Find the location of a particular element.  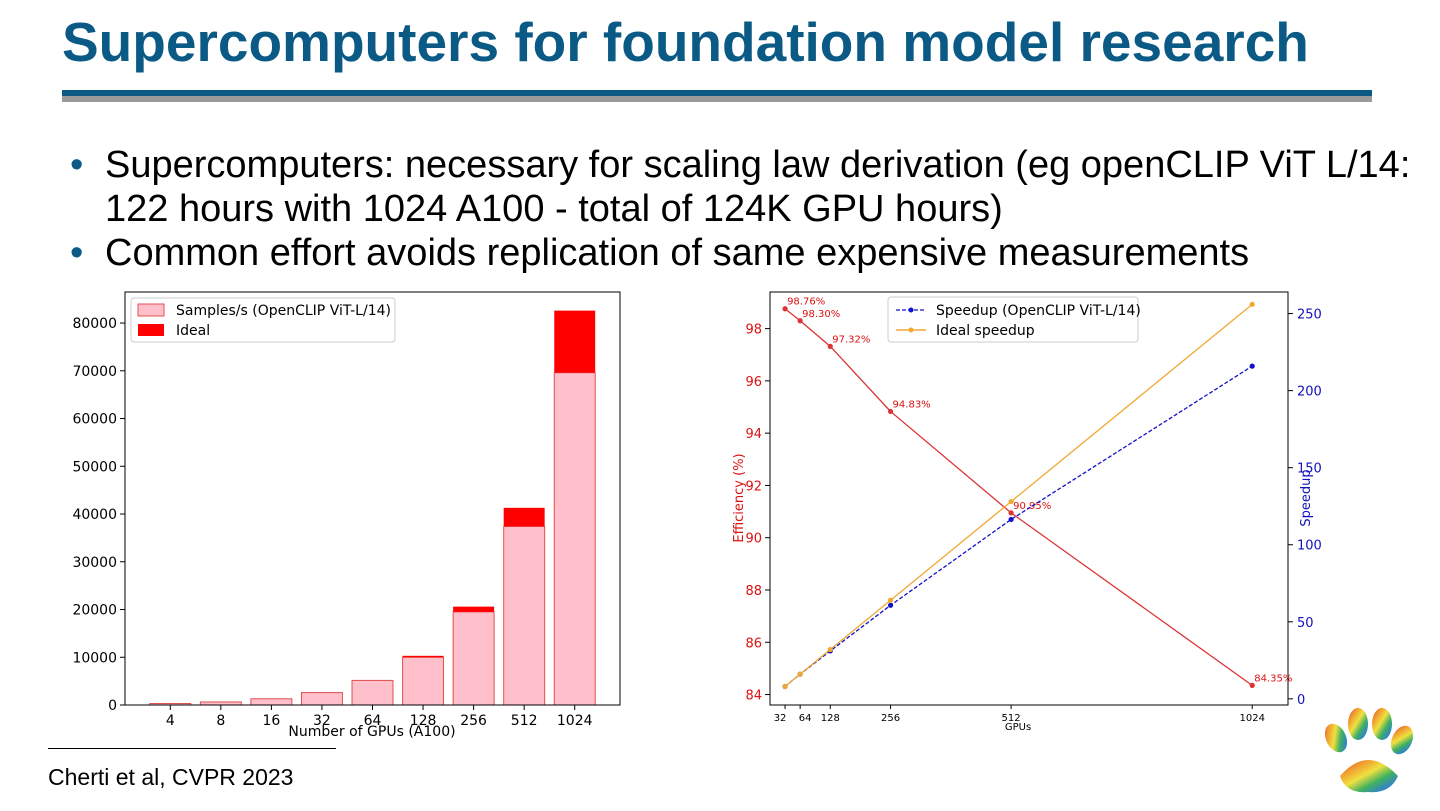

ytick-label: 50000 is located at coordinates (94, 467).